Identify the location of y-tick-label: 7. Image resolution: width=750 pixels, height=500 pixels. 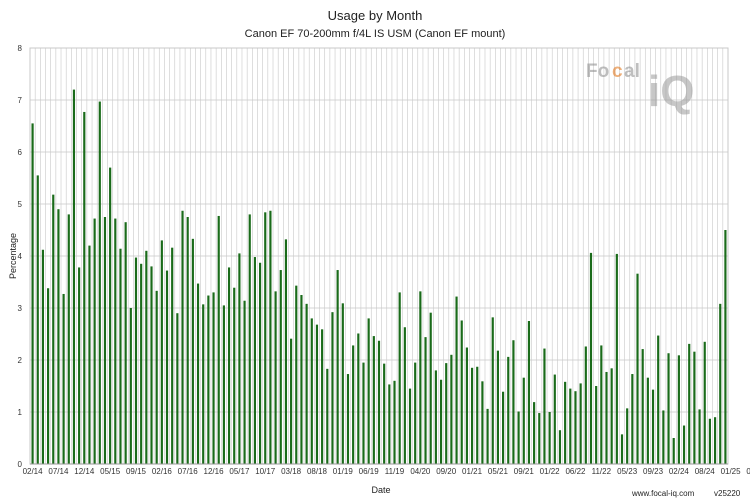
(20, 100).